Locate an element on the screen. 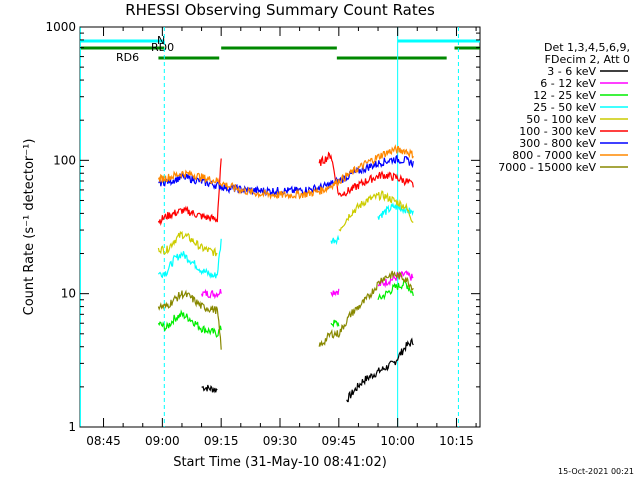 The height and width of the screenshot is (480, 640). y-axis-label: Count Rate (s⁻¹ detector⁻¹) is located at coordinates (29, 227).